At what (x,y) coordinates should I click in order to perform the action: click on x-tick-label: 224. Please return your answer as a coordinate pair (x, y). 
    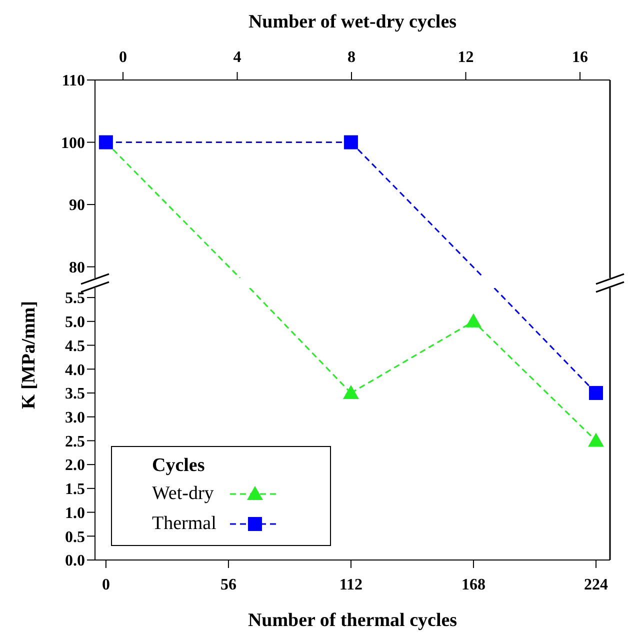
    Looking at the image, I should click on (596, 585).